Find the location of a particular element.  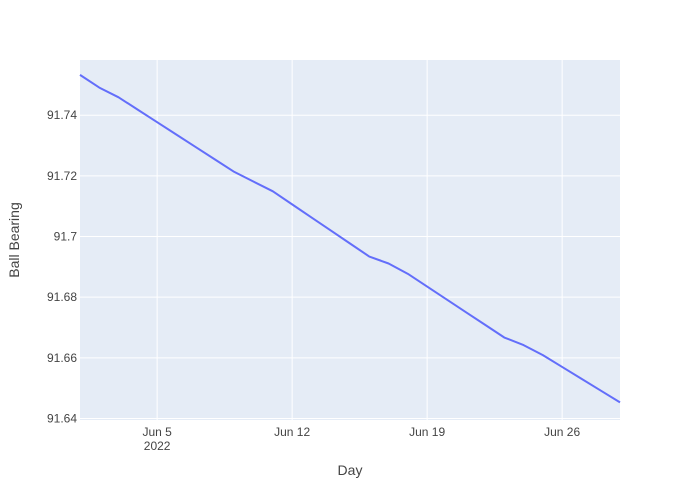

y-axis-title: Ball Bearing is located at coordinates (14, 240).